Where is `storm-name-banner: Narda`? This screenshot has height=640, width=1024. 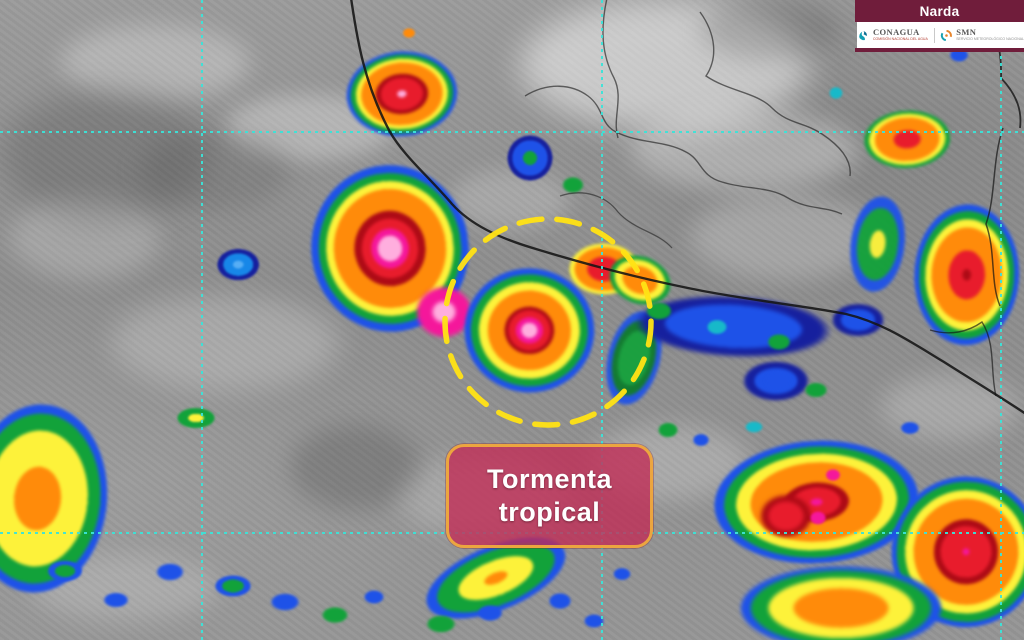 storm-name-banner: Narda is located at coordinates (939, 11).